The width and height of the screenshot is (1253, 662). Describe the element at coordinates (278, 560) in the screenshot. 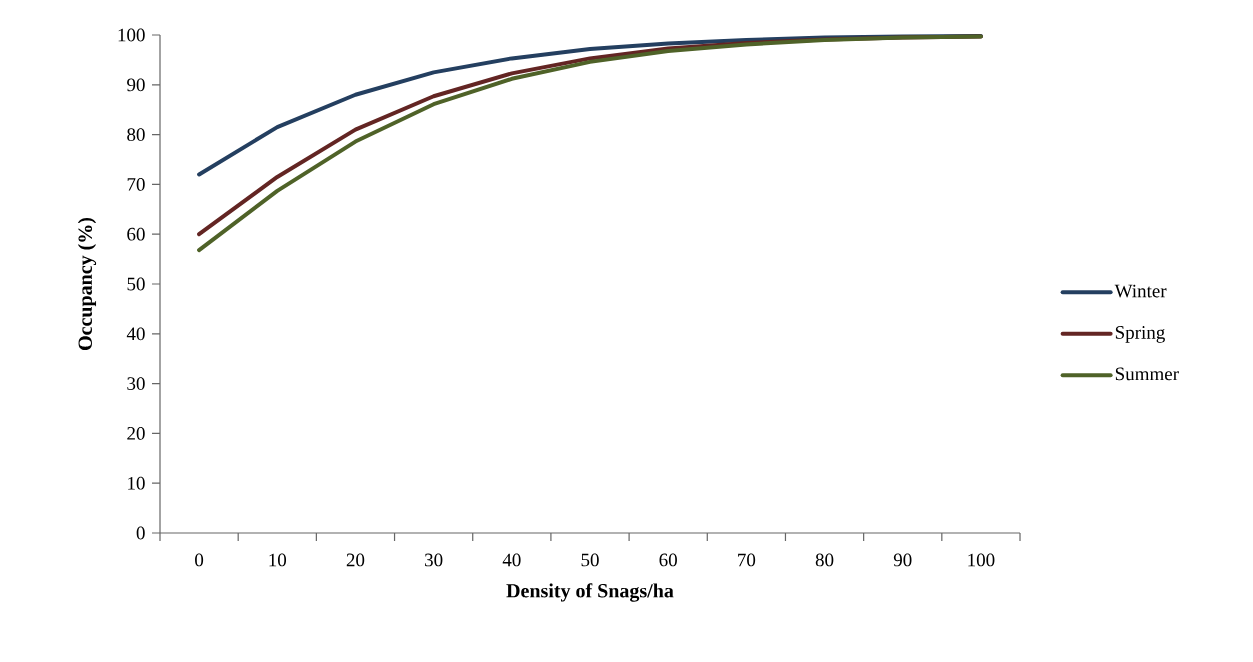

I see `x-tick-label: 10` at that location.